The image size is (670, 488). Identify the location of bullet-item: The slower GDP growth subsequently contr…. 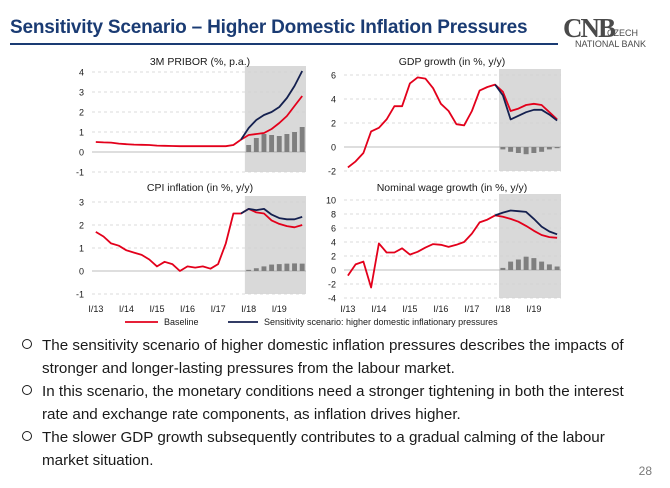
(337, 449).